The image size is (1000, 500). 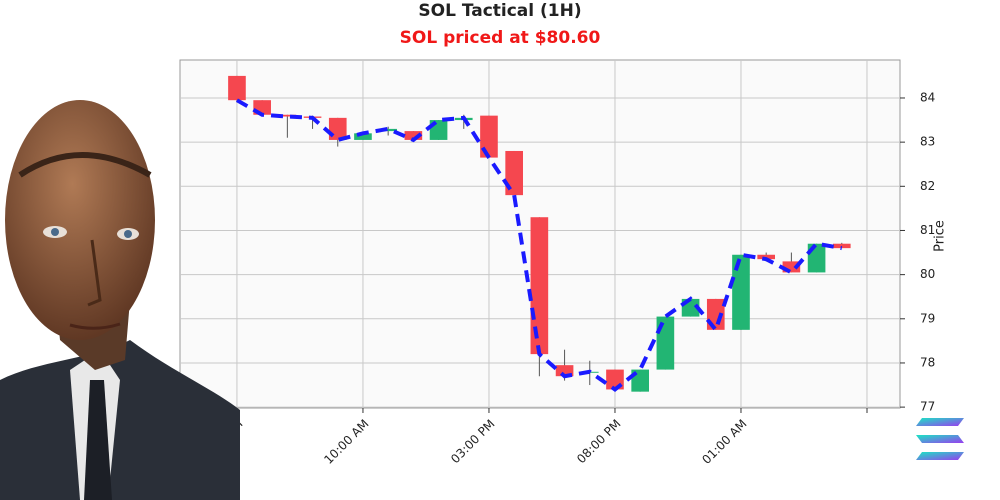 I want to click on y-tick-label: 84, so click(x=927, y=97).